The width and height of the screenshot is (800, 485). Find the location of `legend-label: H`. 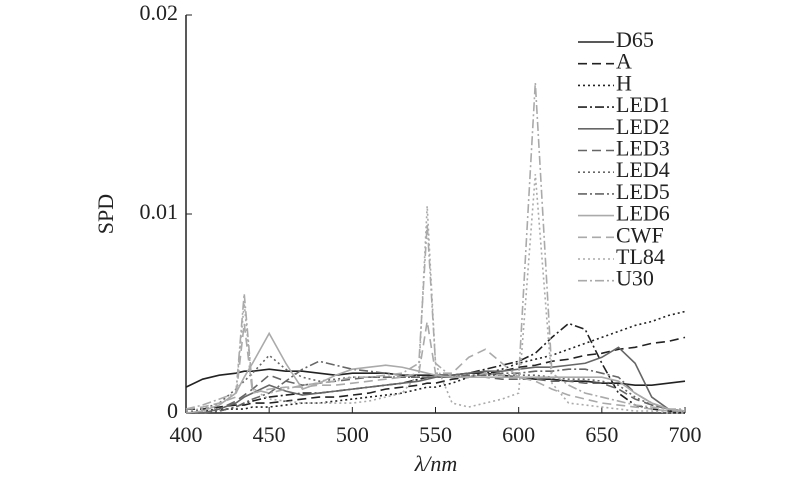

legend-label: H is located at coordinates (624, 82).